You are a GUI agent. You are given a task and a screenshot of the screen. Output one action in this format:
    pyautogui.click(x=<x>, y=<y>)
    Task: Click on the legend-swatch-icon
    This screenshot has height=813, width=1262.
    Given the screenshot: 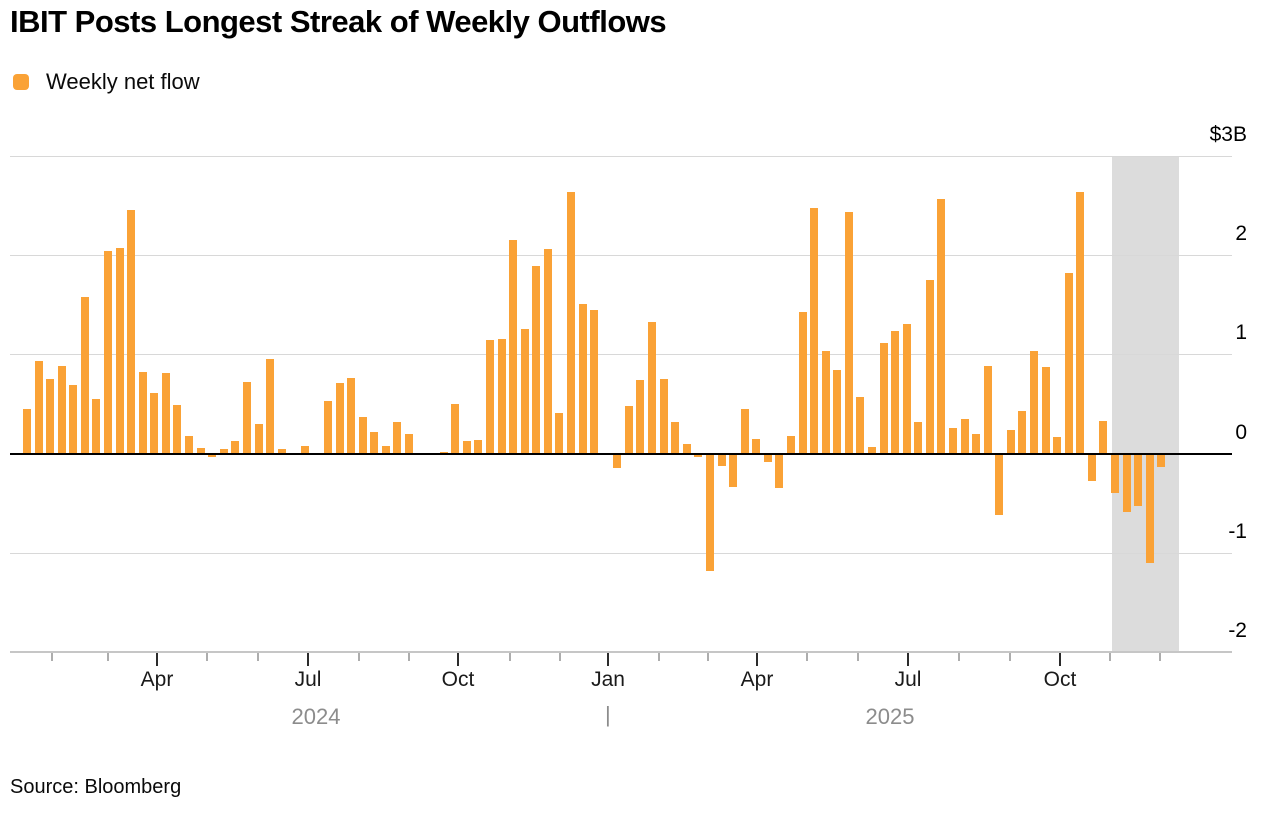 What is the action you would take?
    pyautogui.click(x=21, y=82)
    